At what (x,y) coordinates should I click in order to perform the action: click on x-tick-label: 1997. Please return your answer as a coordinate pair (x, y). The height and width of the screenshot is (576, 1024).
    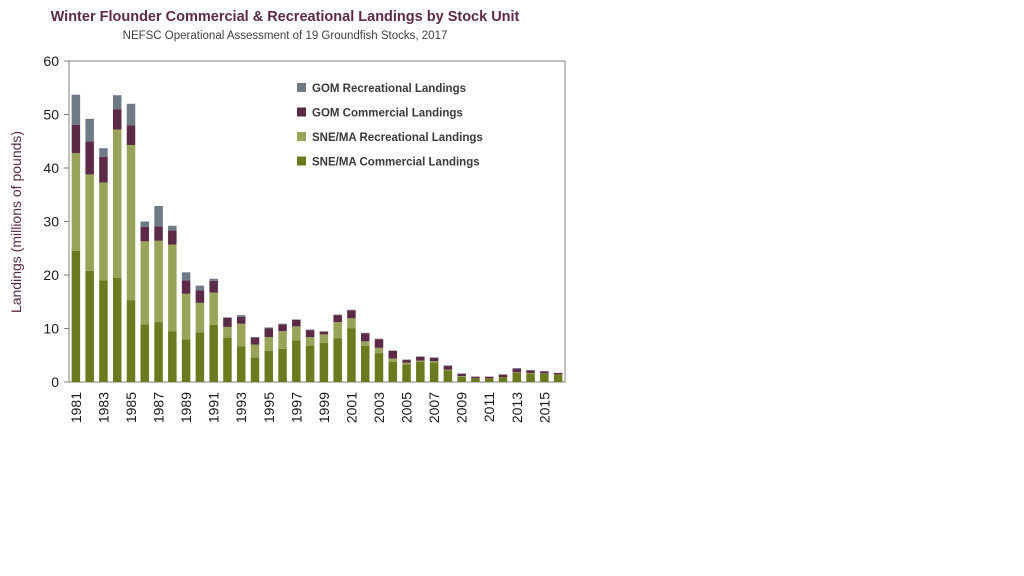
    Looking at the image, I should click on (296, 407).